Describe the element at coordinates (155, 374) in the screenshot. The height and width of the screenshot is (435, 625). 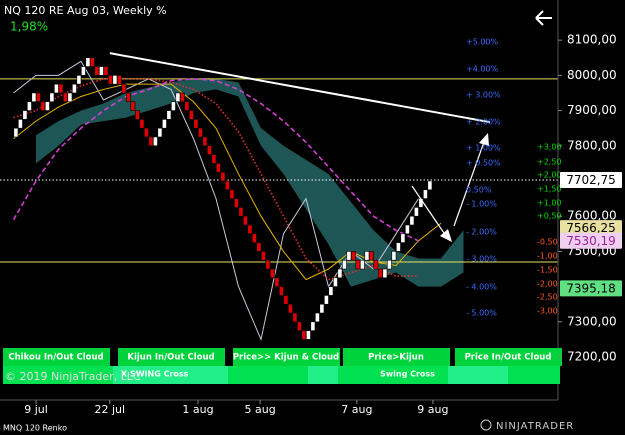
I see `swing-label: X SWING Cross` at that location.